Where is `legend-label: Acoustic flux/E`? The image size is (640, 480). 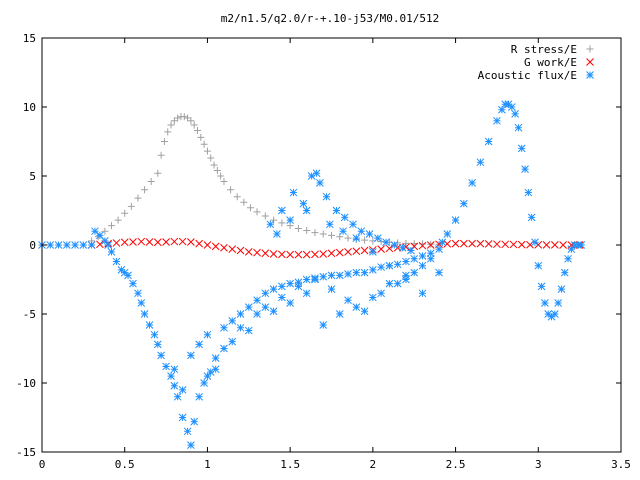 legend-label: Acoustic flux/E is located at coordinates (527, 75).